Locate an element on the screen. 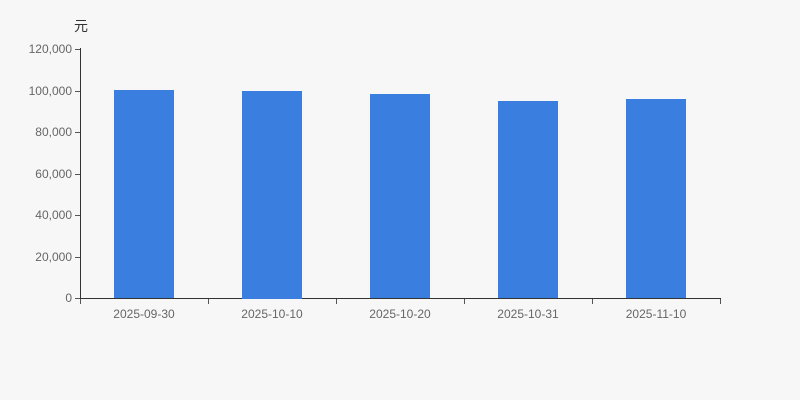  y-tick-label: 120,000 is located at coordinates (50, 49).